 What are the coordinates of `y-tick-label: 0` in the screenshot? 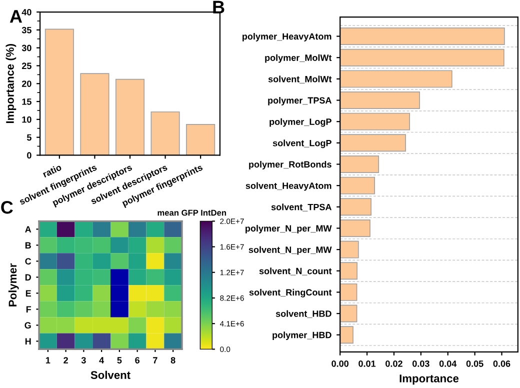 It's located at (29, 155).